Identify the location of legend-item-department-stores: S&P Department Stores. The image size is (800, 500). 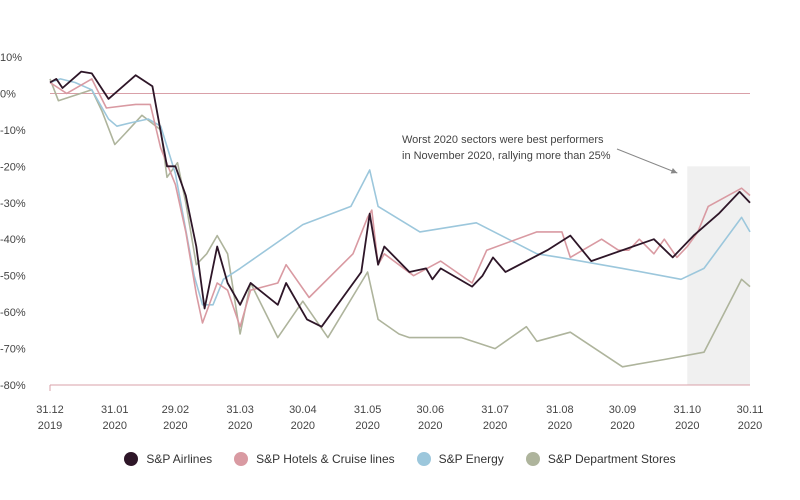
(600, 459).